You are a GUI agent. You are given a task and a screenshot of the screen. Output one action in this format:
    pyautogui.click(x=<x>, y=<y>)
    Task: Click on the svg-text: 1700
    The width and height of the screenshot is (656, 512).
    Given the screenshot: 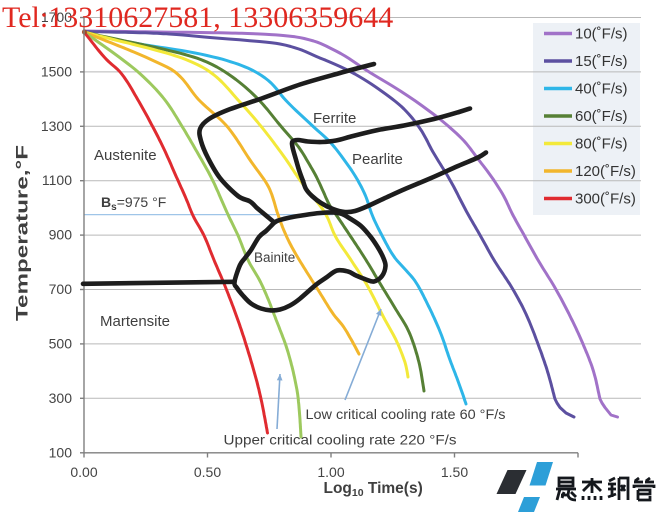 What is the action you would take?
    pyautogui.click(x=56, y=17)
    